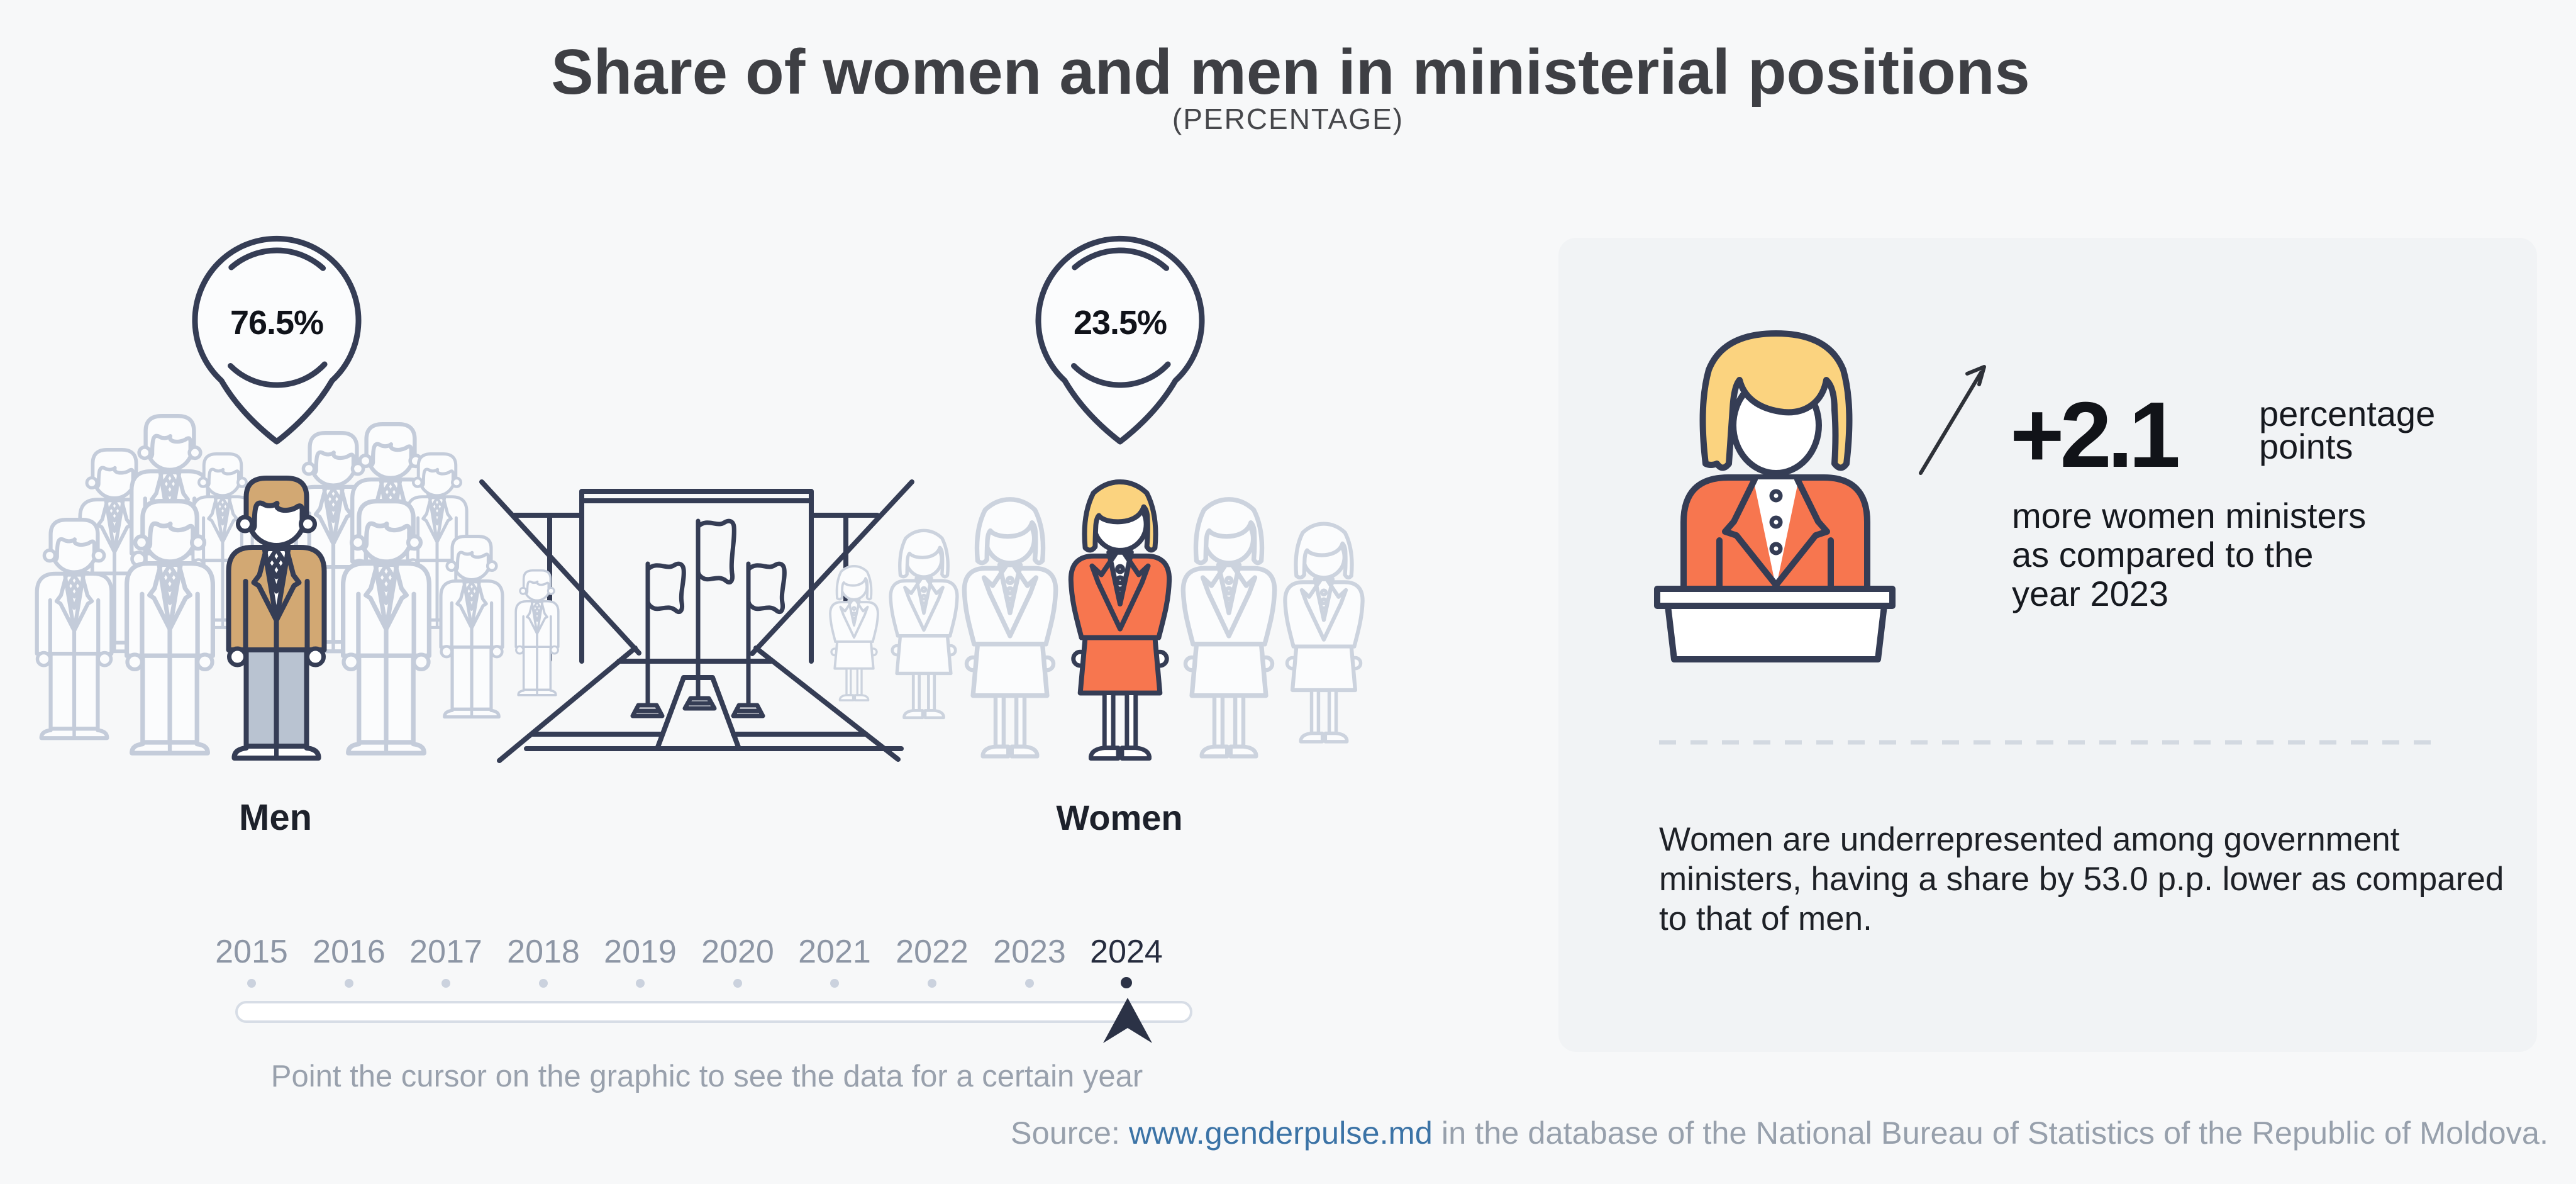 The image size is (2576, 1184). What do you see at coordinates (251, 952) in the screenshot?
I see `svg-text: 2015` at bounding box center [251, 952].